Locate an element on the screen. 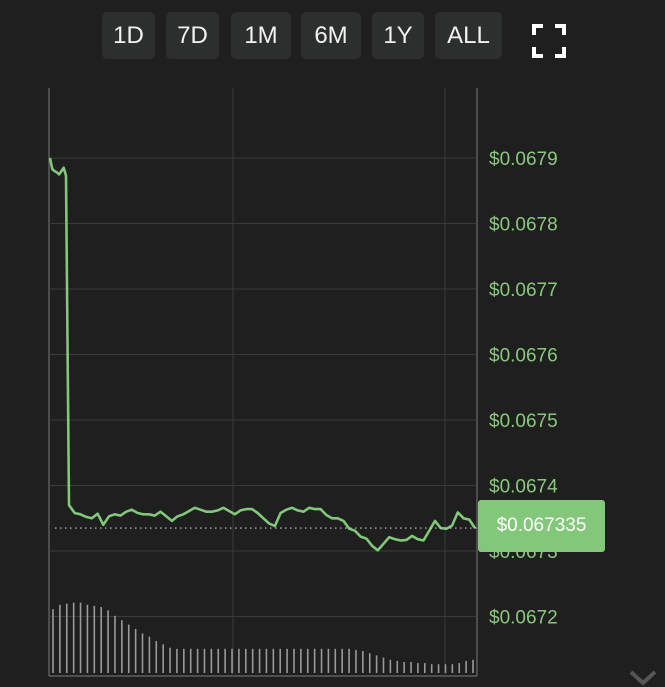  y-tick-label: $0.0678 is located at coordinates (523, 225).